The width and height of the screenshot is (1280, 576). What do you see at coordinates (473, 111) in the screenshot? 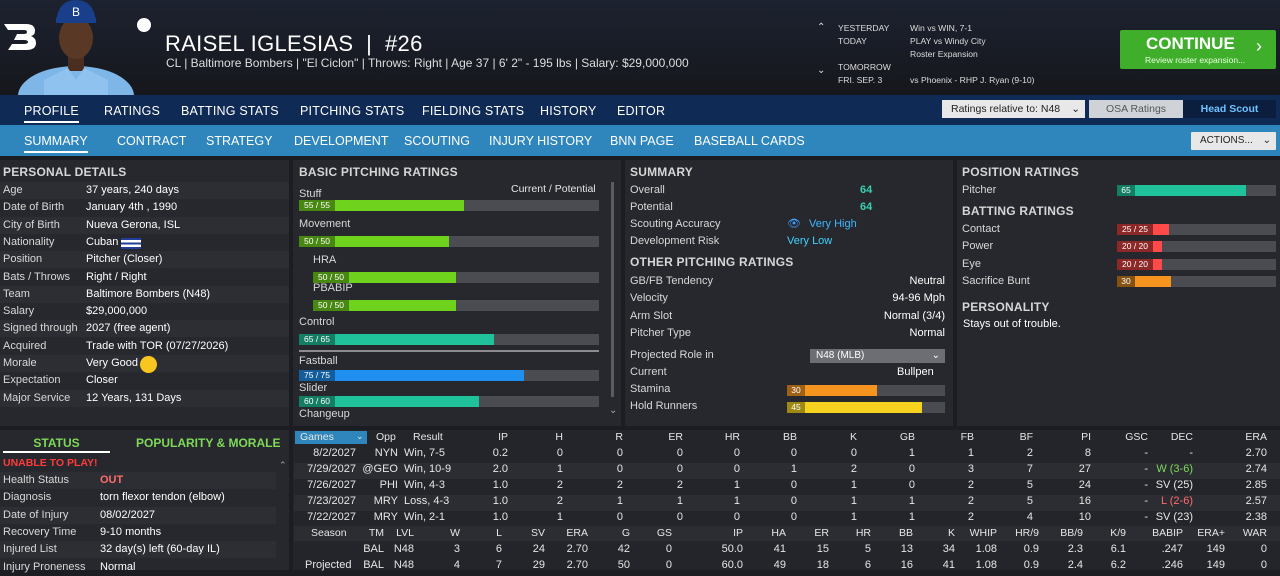
I see `tab-fielding-stats: FIELDING STATS` at bounding box center [473, 111].